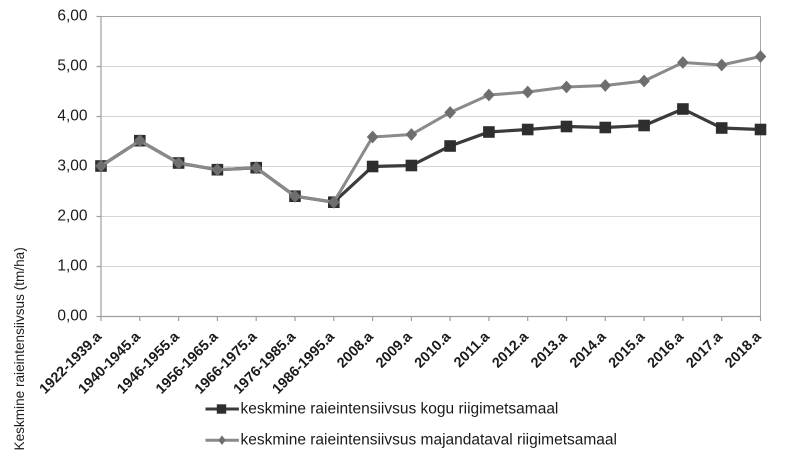 Image resolution: width=799 pixels, height=457 pixels. I want to click on svg-text:Keskmine raieintensiivsus (tm/: Keskmine raieintensiivsus (tm/ha), so click(19, 348).